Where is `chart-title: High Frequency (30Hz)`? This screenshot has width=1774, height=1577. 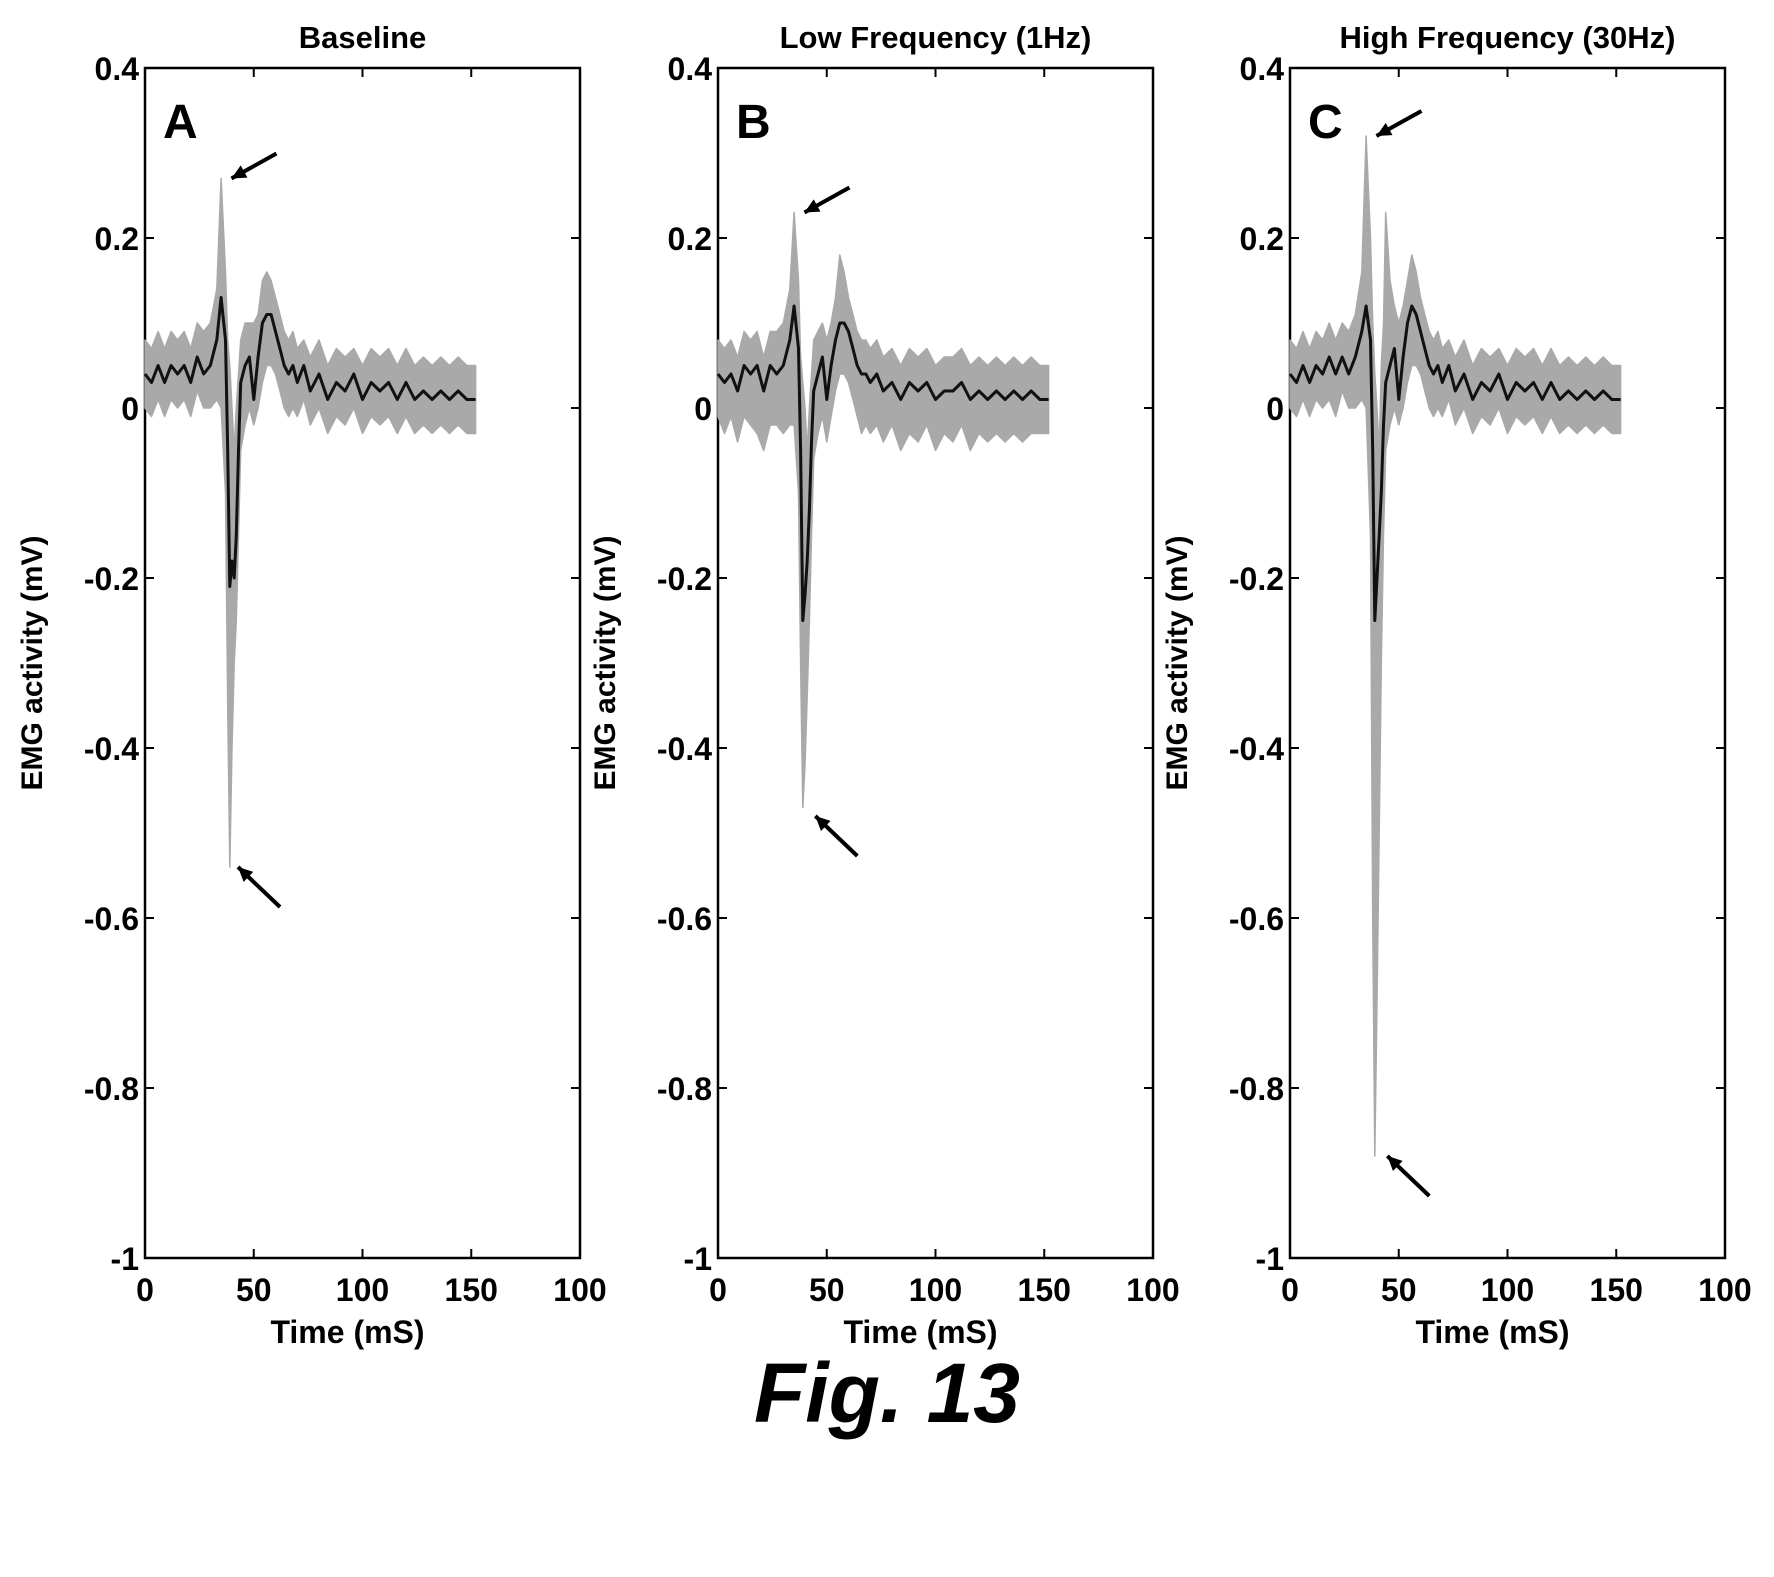
chart-title: High Frequency (30Hz) is located at coordinates (1508, 37).